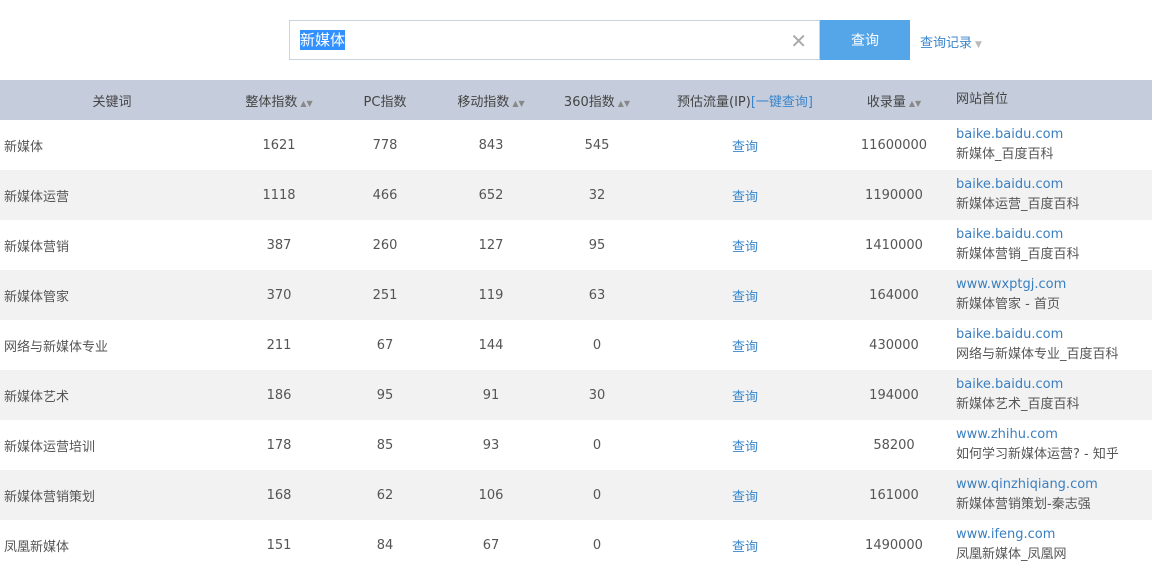  I want to click on overall-index: 211, so click(279, 345).